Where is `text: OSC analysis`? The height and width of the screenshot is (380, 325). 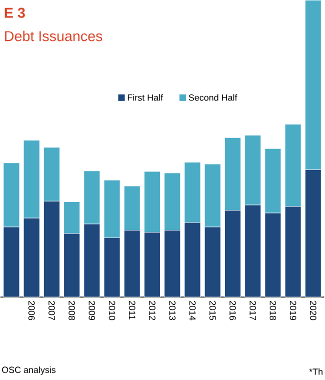 text: OSC analysis is located at coordinates (29, 370).